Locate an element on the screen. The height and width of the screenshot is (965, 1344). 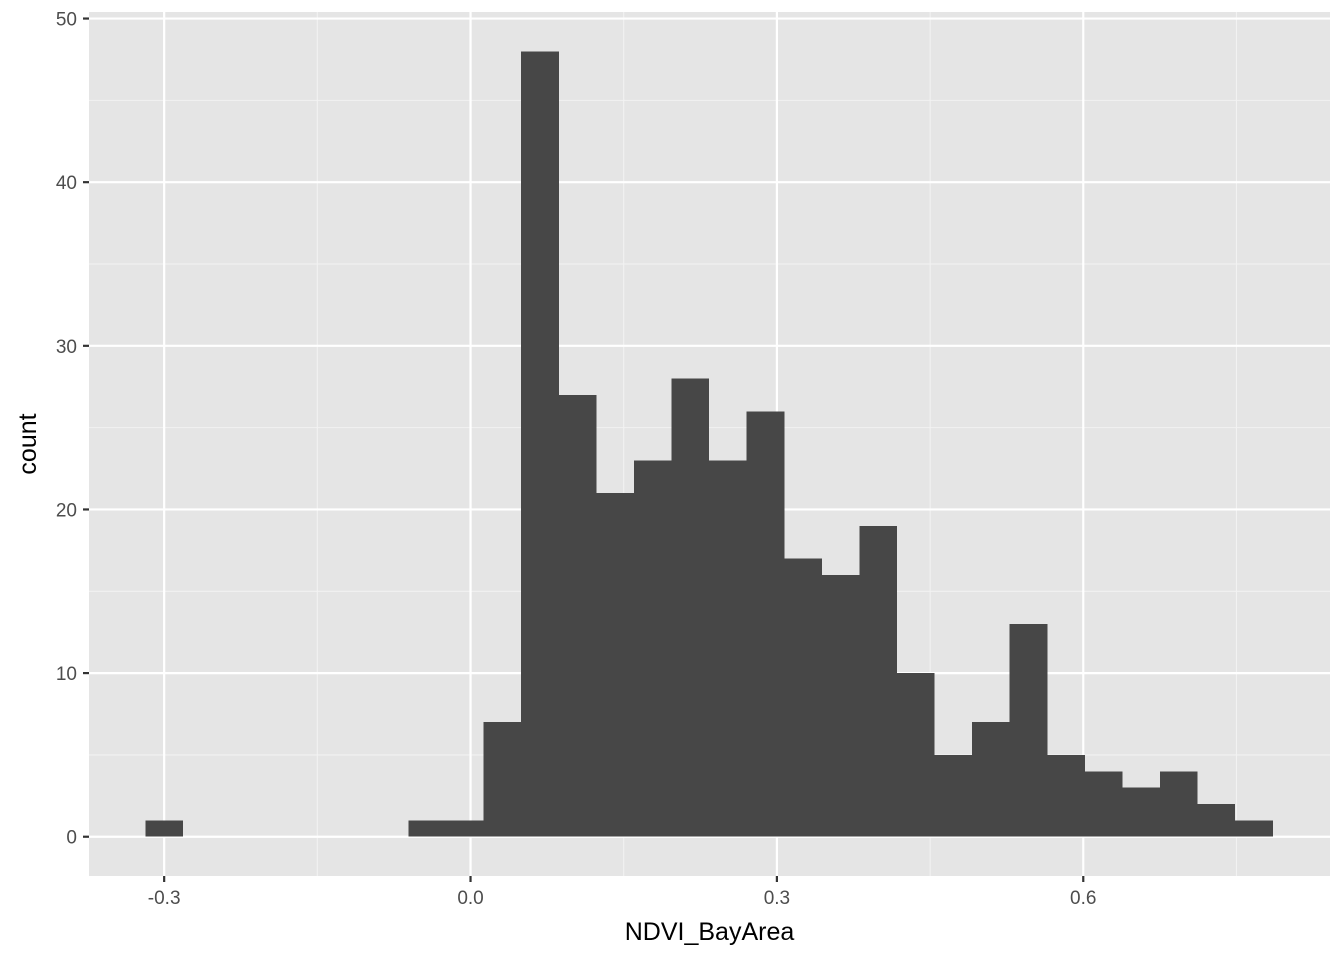
x-tick-label: 0.0 is located at coordinates (470, 898).